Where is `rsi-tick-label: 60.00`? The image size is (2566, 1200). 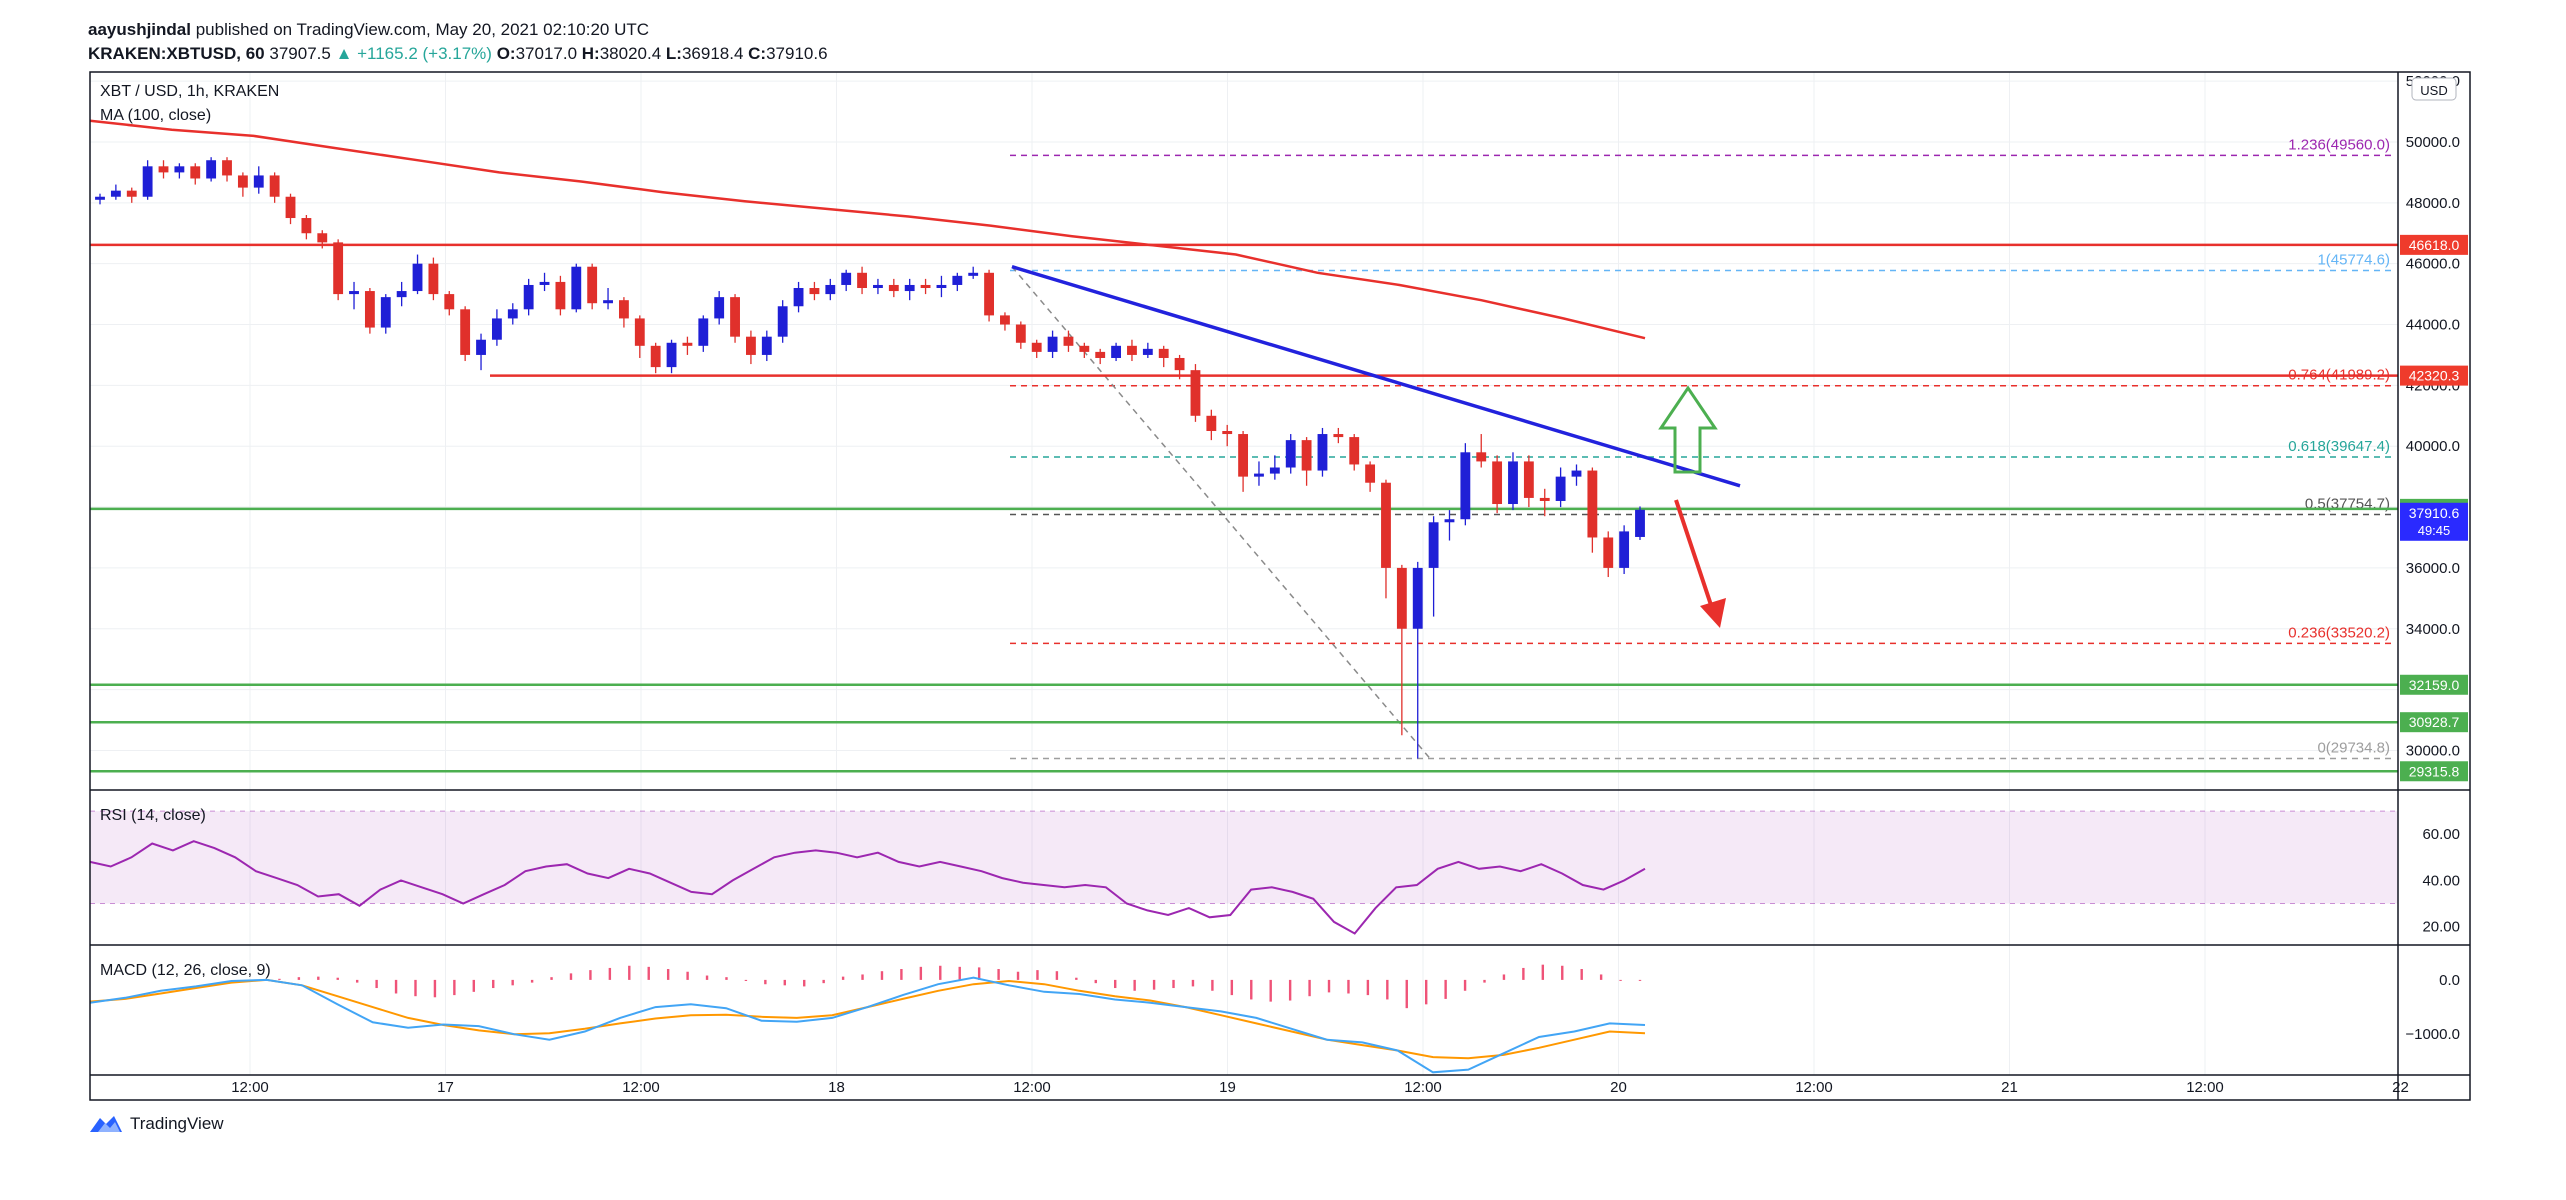
rsi-tick-label: 60.00 is located at coordinates (2441, 834).